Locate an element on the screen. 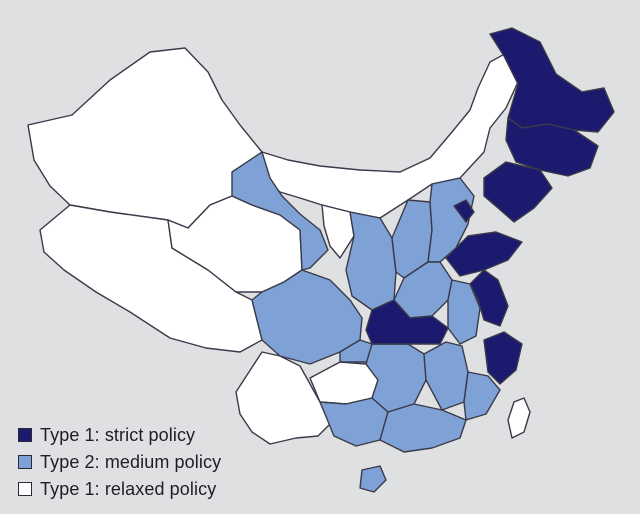 This screenshot has width=640, height=514. region-anhui is located at coordinates (464, 312).